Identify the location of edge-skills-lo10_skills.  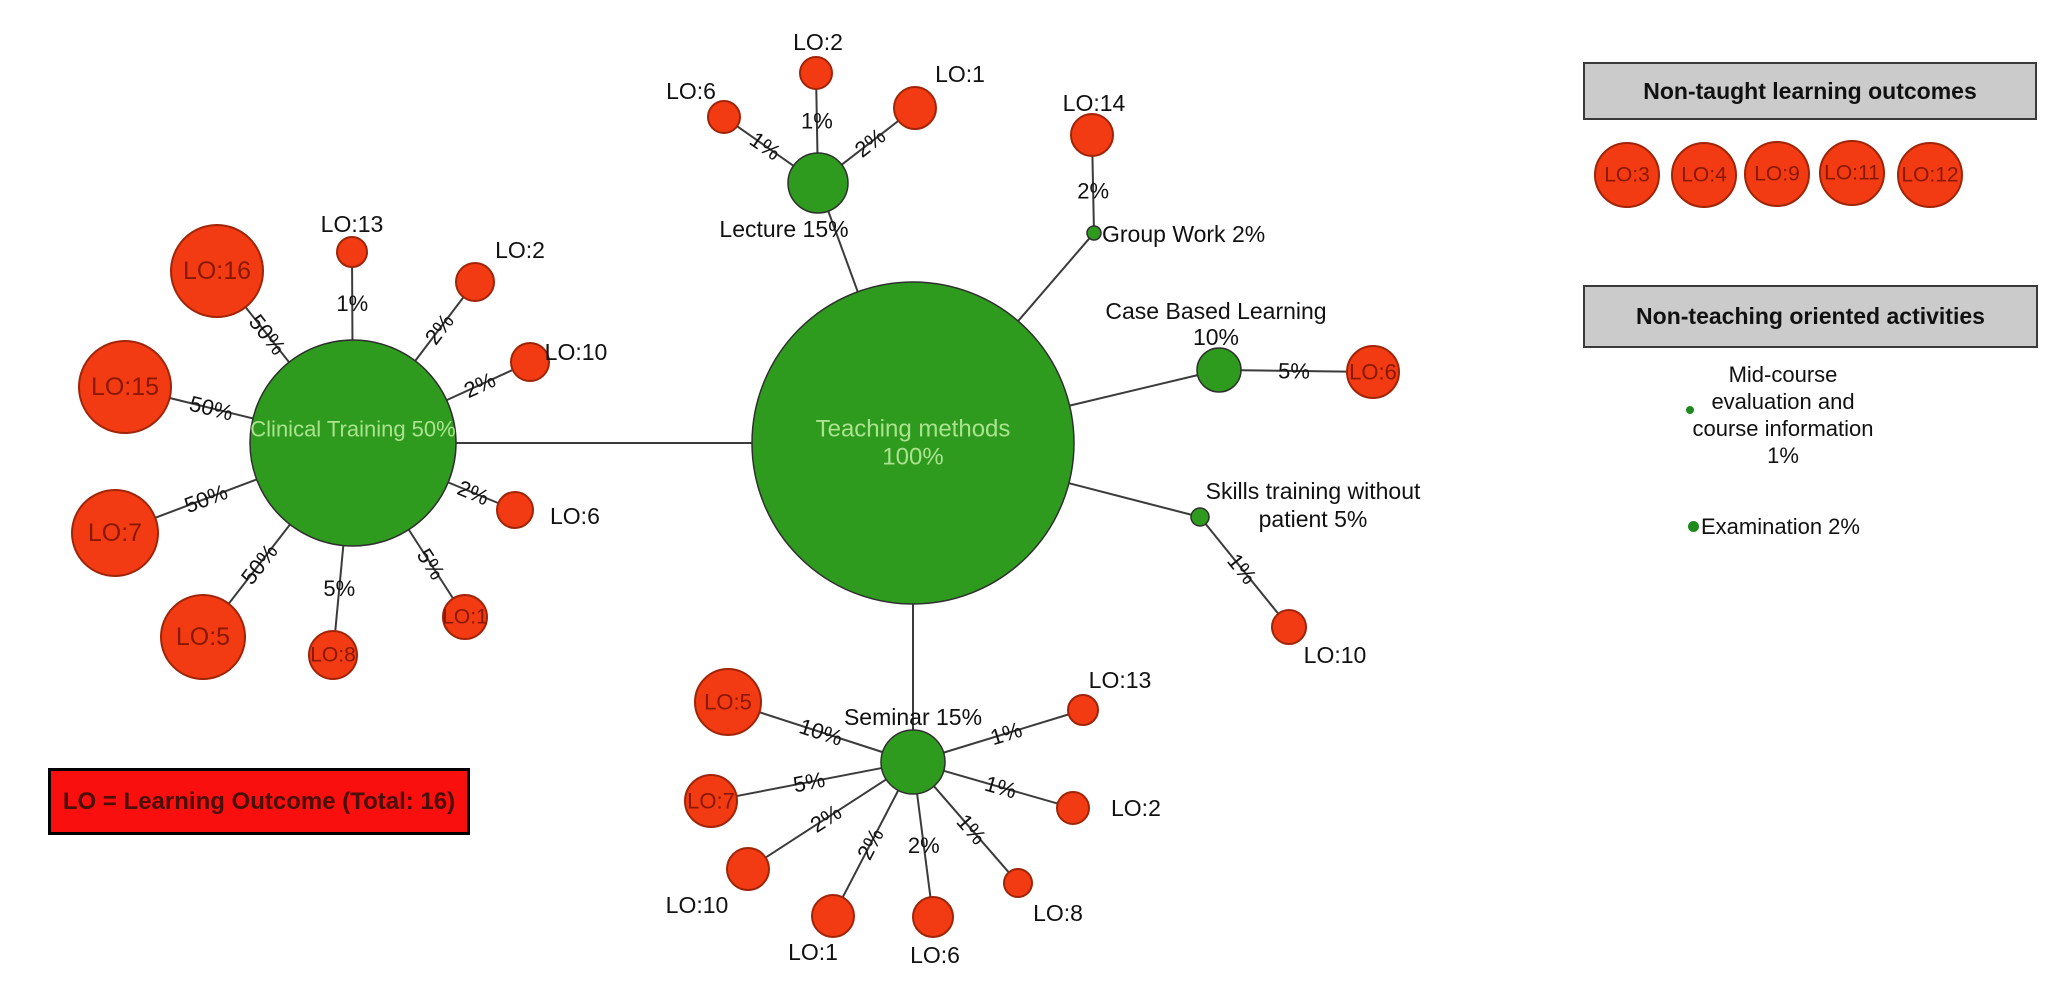
(1242, 569).